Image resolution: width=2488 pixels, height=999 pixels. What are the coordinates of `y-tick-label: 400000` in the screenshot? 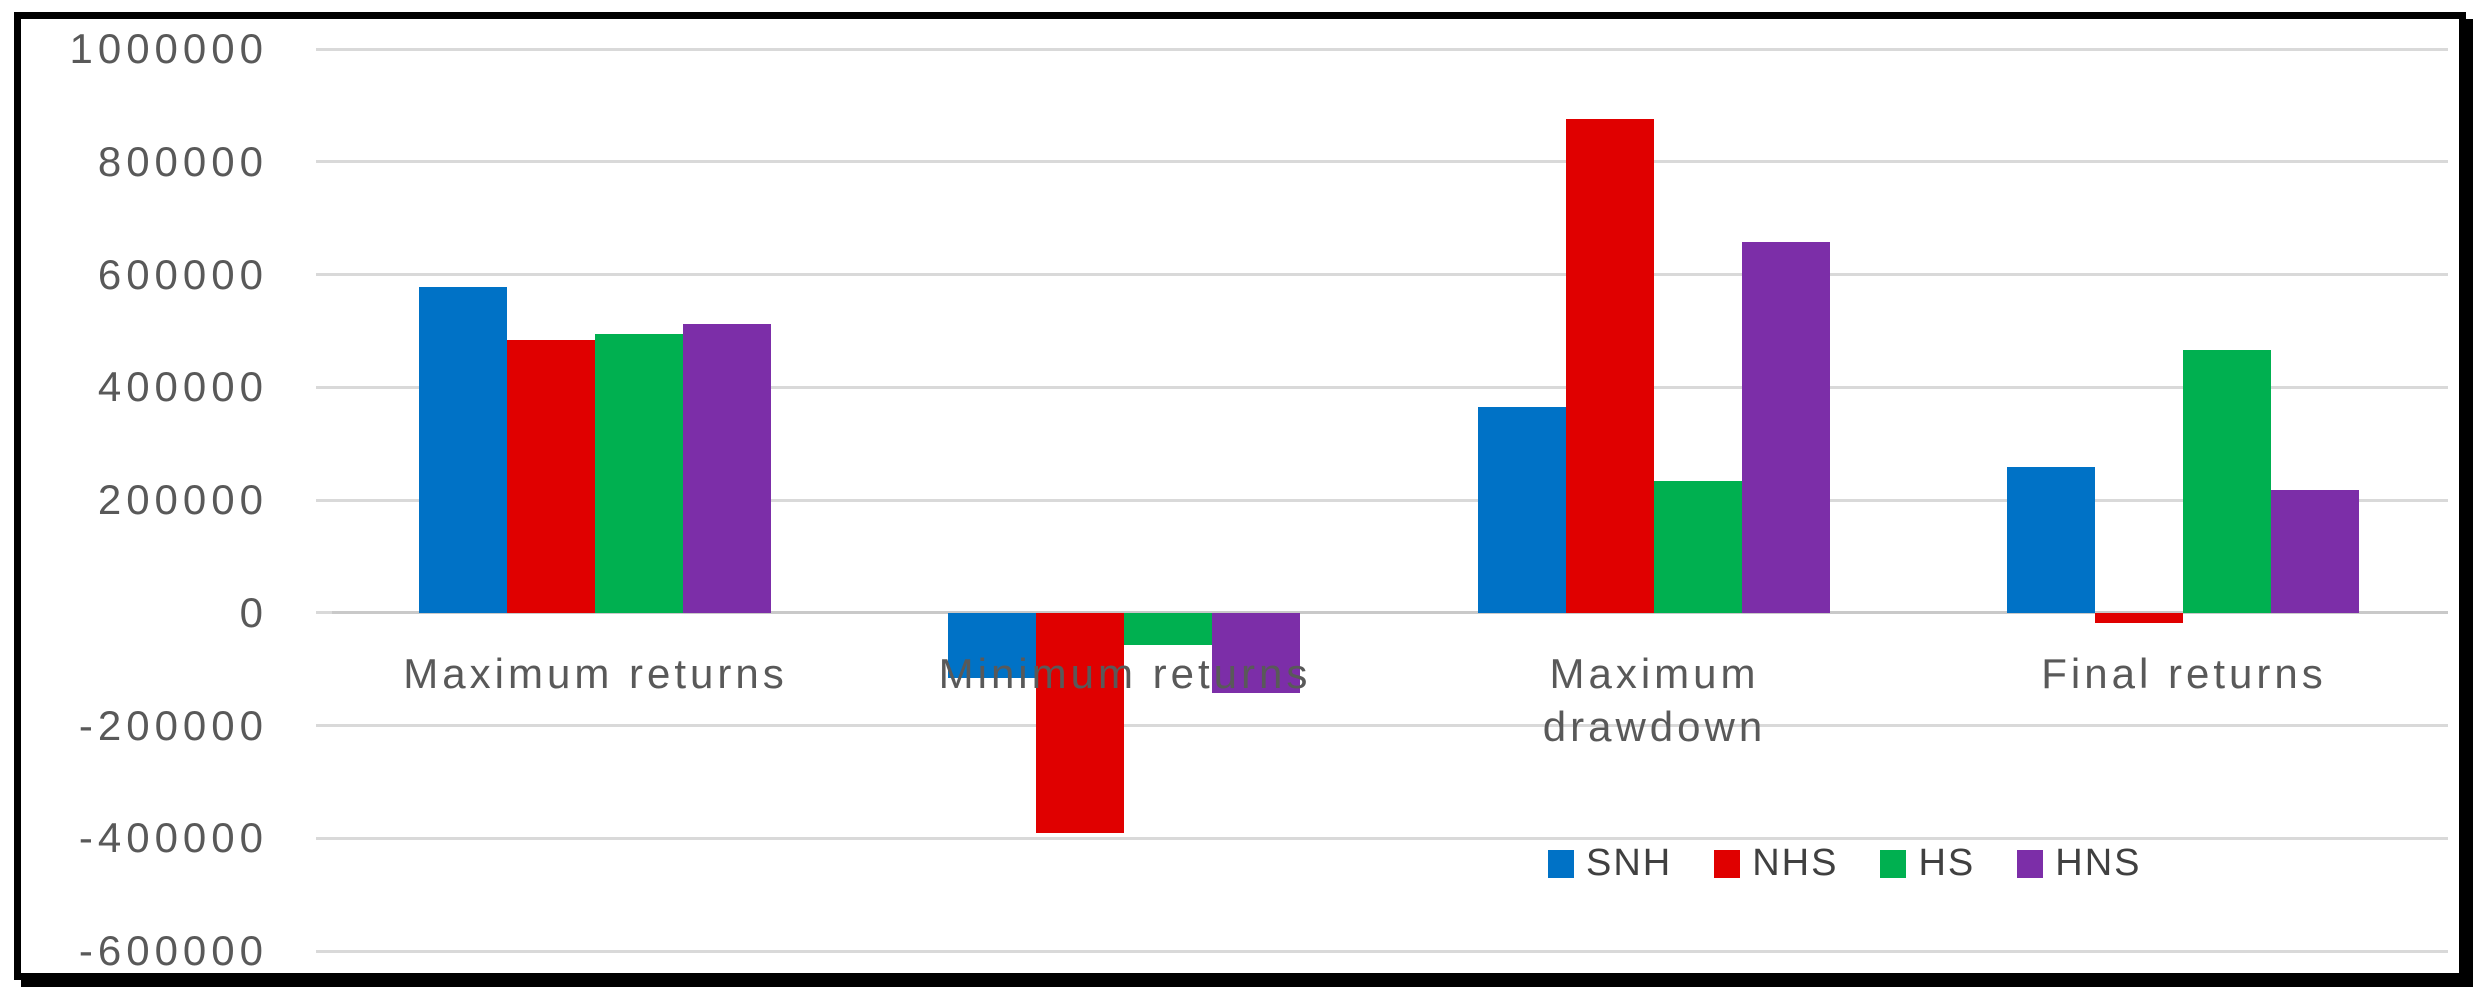 It's located at (182, 387).